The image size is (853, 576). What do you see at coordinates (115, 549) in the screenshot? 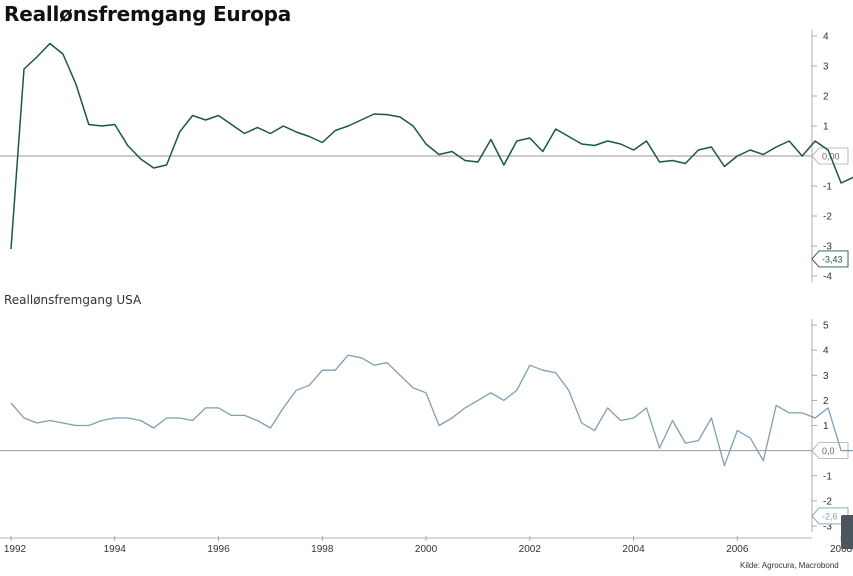
I see `x-tick-label: 1994` at bounding box center [115, 549].